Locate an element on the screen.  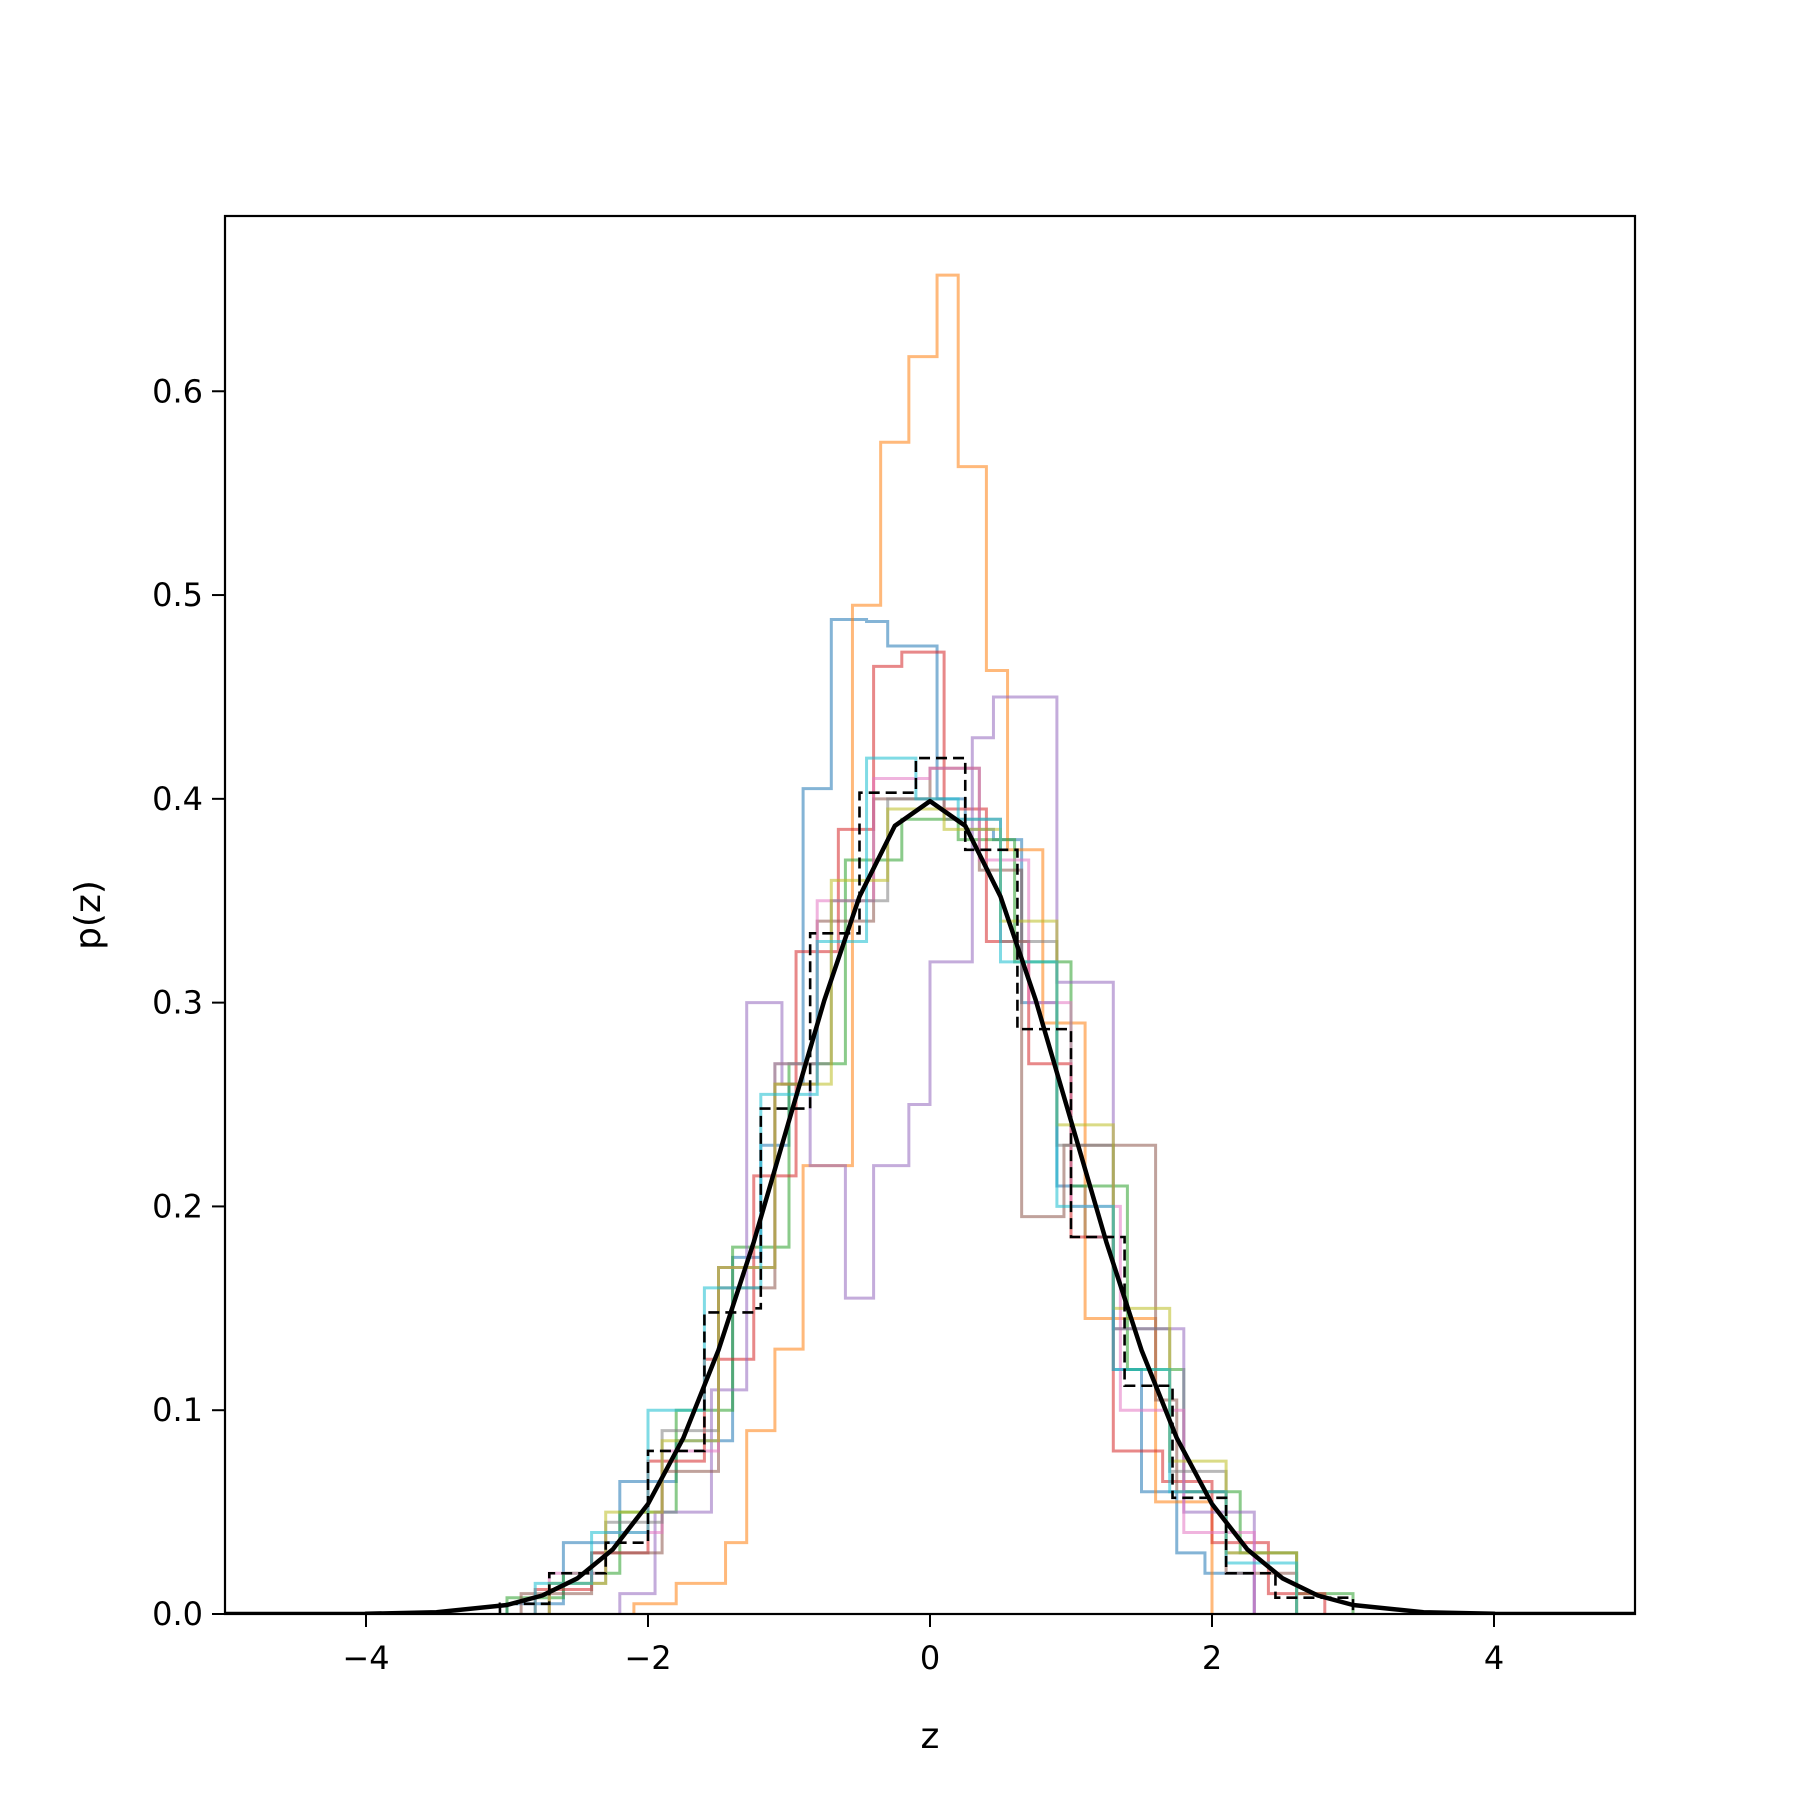
y-axis: 0.0 0.1 0.2 0.3 0.4 0.5 0.6 is located at coordinates (188, 1002).